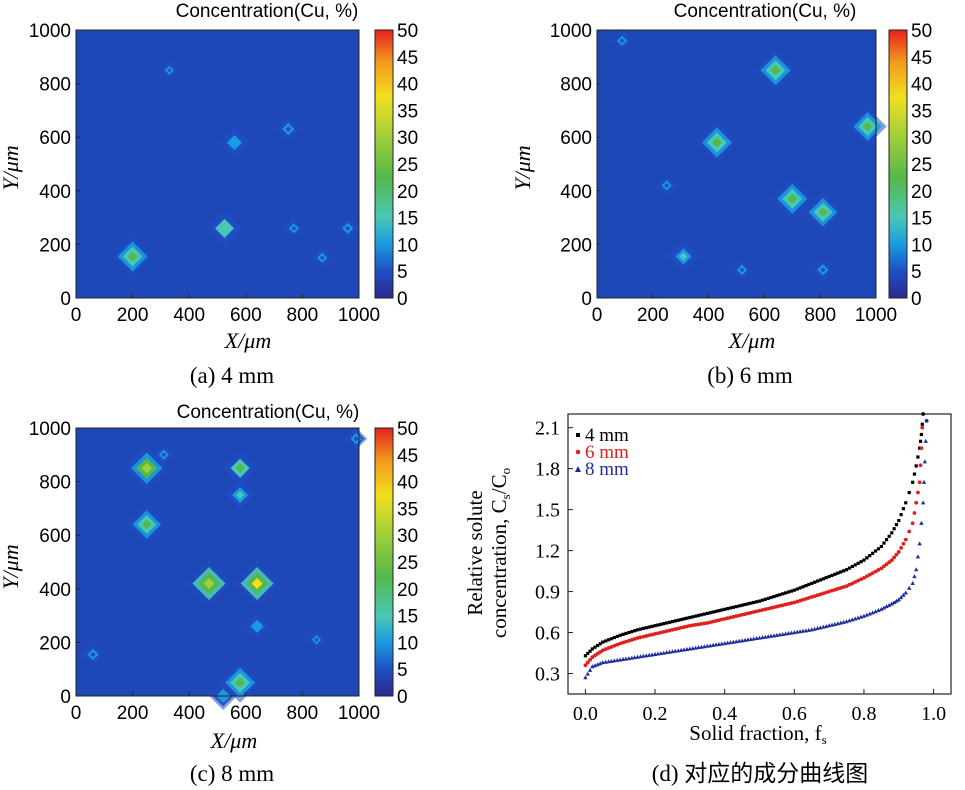 The image size is (965, 790). What do you see at coordinates (268, 412) in the screenshot?
I see `map-title: Concentration(Cu, %)` at bounding box center [268, 412].